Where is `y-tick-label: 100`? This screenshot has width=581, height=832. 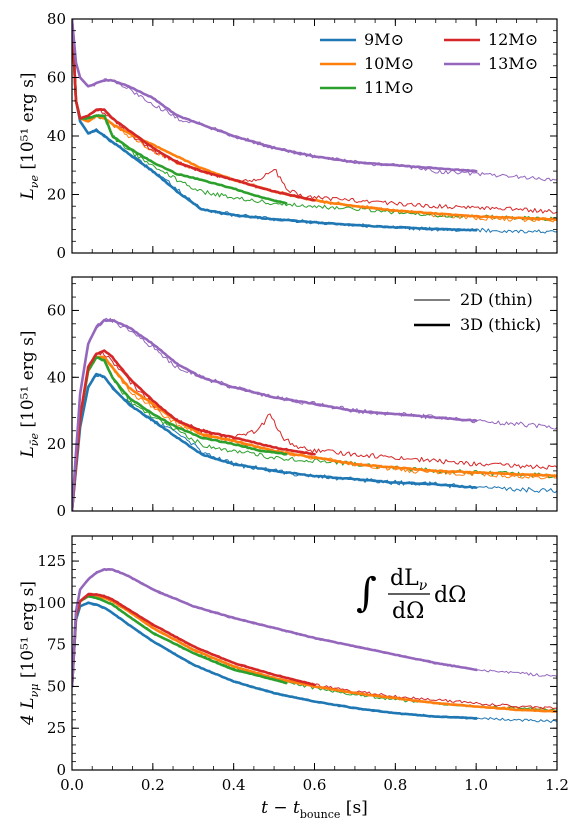 y-tick-label: 100 is located at coordinates (51, 603).